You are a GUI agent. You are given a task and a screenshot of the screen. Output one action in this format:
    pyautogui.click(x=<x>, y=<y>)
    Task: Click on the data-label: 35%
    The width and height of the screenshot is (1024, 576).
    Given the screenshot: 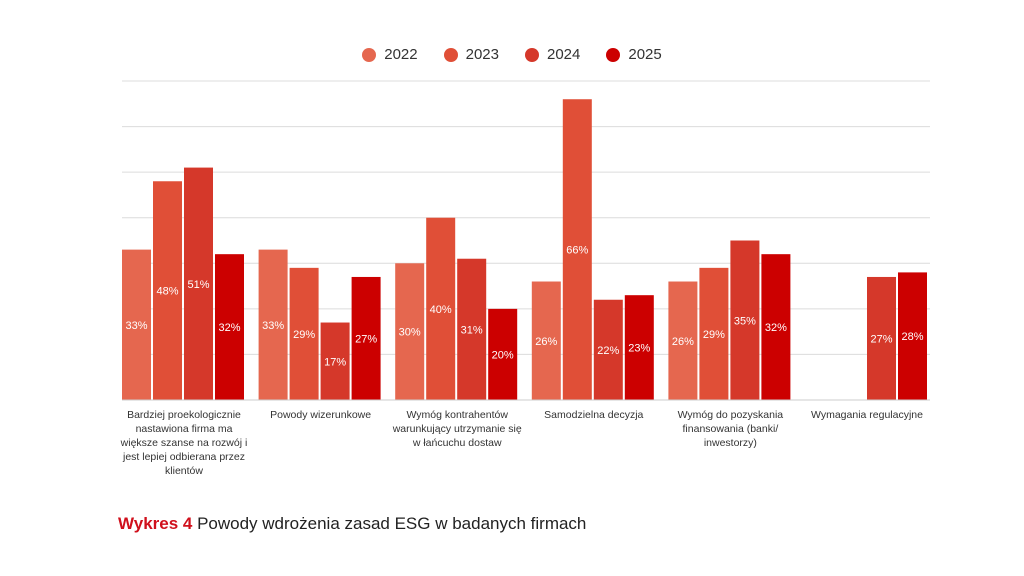 What is the action you would take?
    pyautogui.click(x=745, y=321)
    